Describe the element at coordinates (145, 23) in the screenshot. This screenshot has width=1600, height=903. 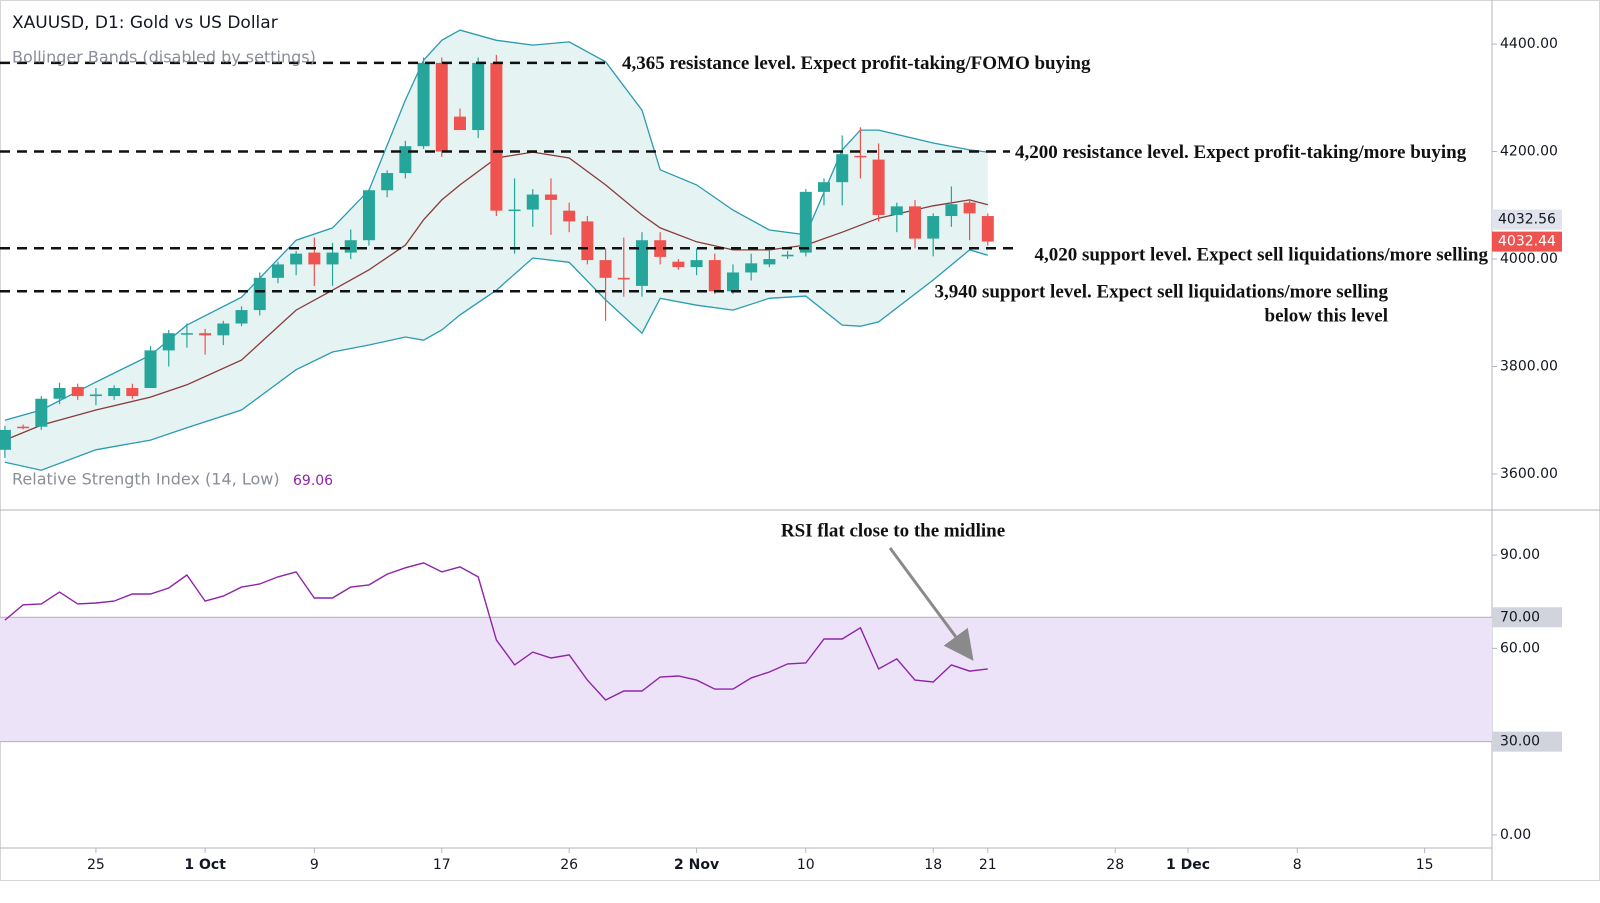
I see `chart-title: XAUUSD, D1: Gold vs US Dollar` at that location.